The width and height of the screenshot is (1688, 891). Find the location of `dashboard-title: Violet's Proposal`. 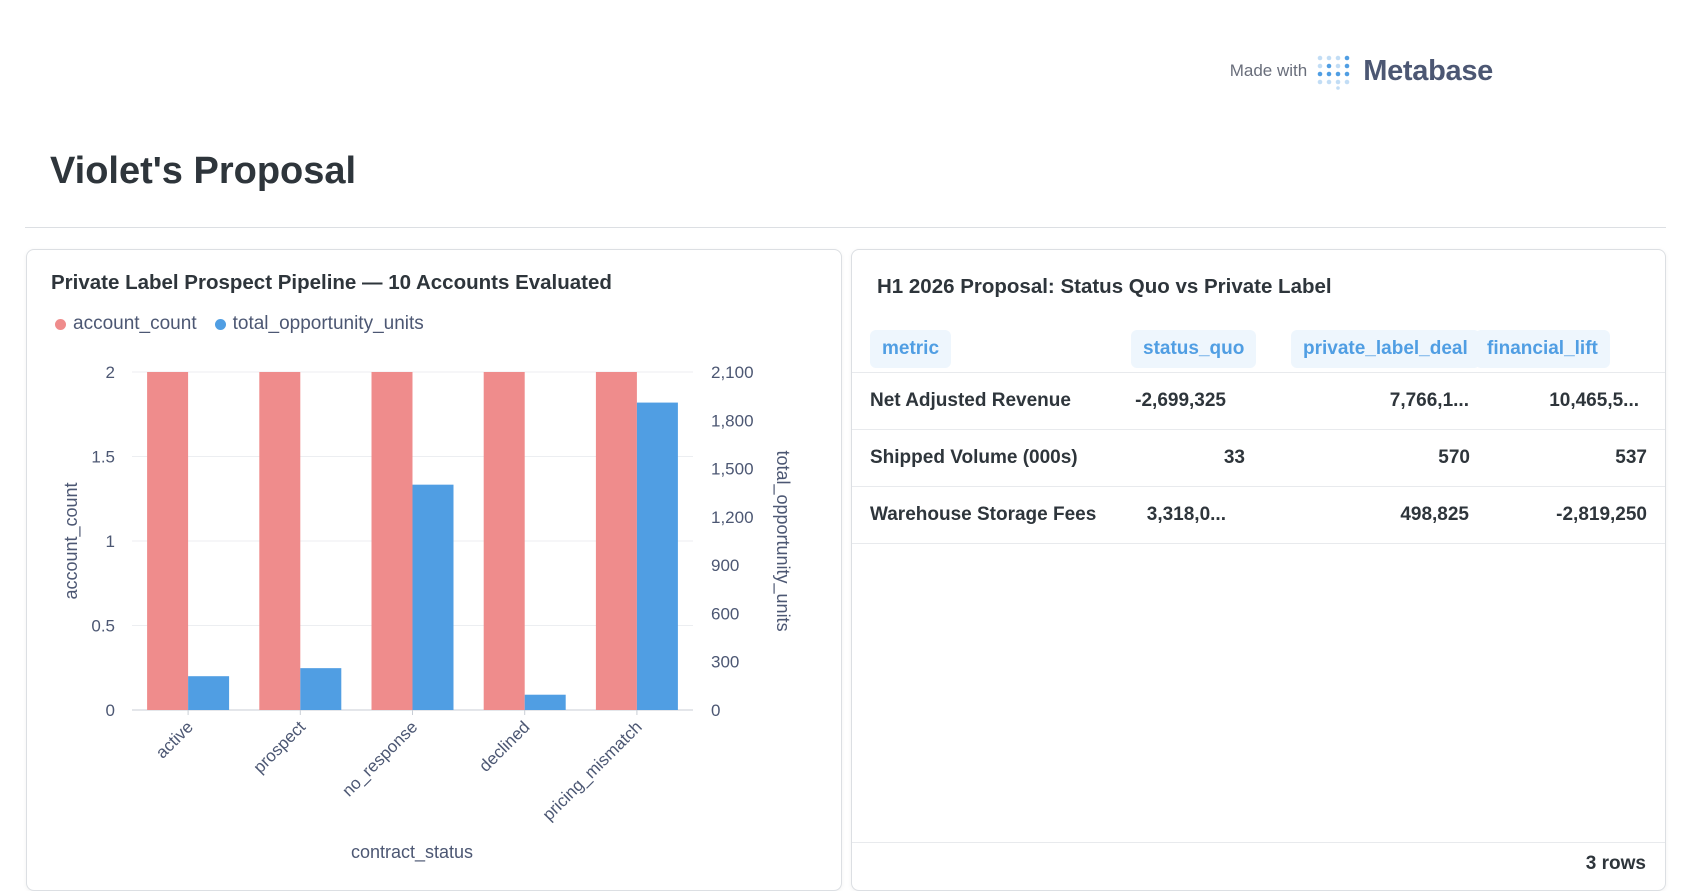

dashboard-title: Violet's Proposal is located at coordinates (203, 171).